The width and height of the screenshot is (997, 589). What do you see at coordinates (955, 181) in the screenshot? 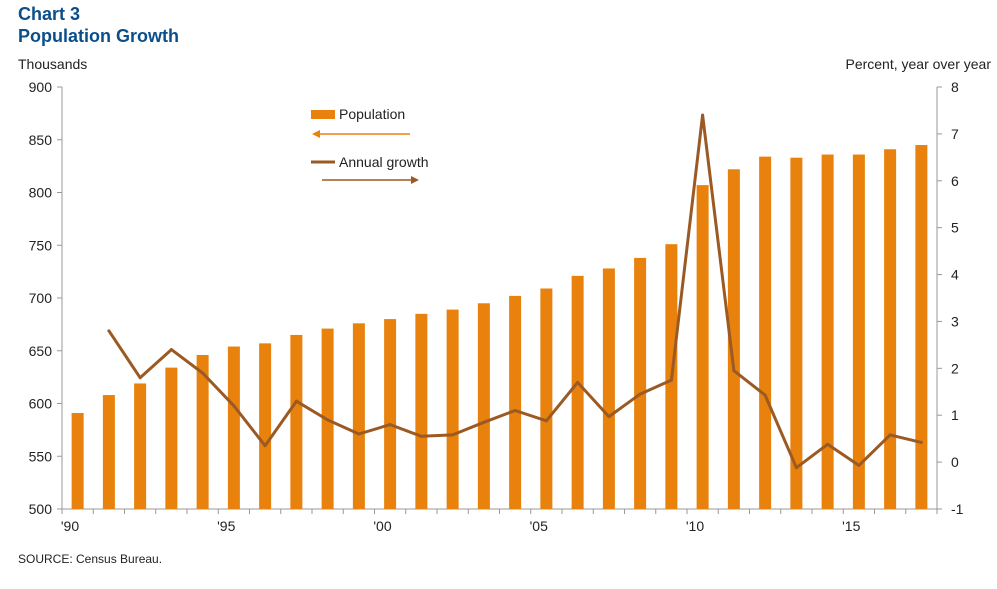
I see `right-tick-label: 6` at bounding box center [955, 181].